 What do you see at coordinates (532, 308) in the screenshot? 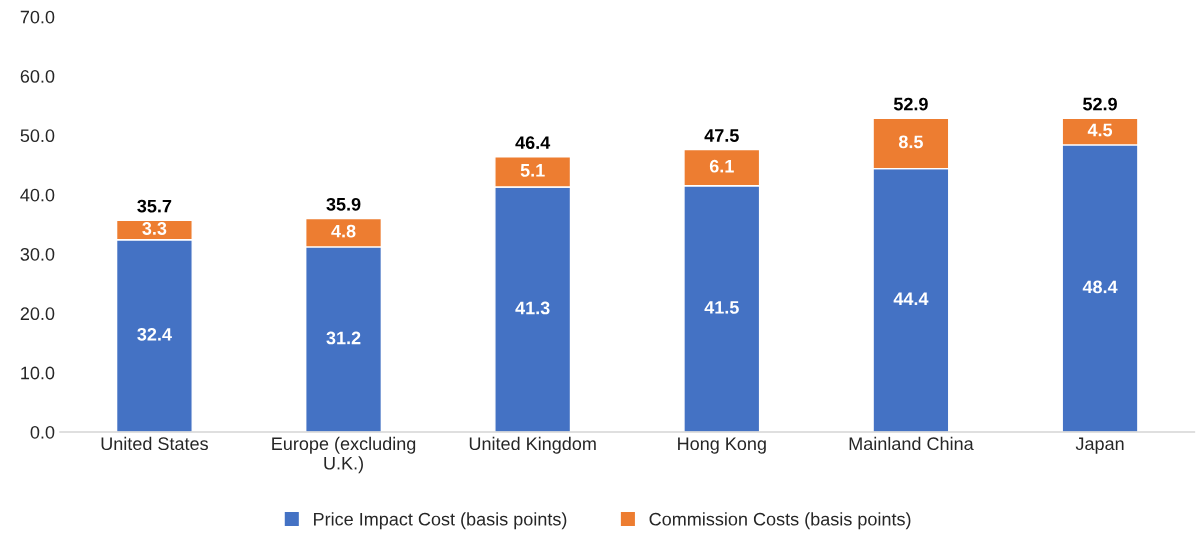
I see `data-label: 41.3` at bounding box center [532, 308].